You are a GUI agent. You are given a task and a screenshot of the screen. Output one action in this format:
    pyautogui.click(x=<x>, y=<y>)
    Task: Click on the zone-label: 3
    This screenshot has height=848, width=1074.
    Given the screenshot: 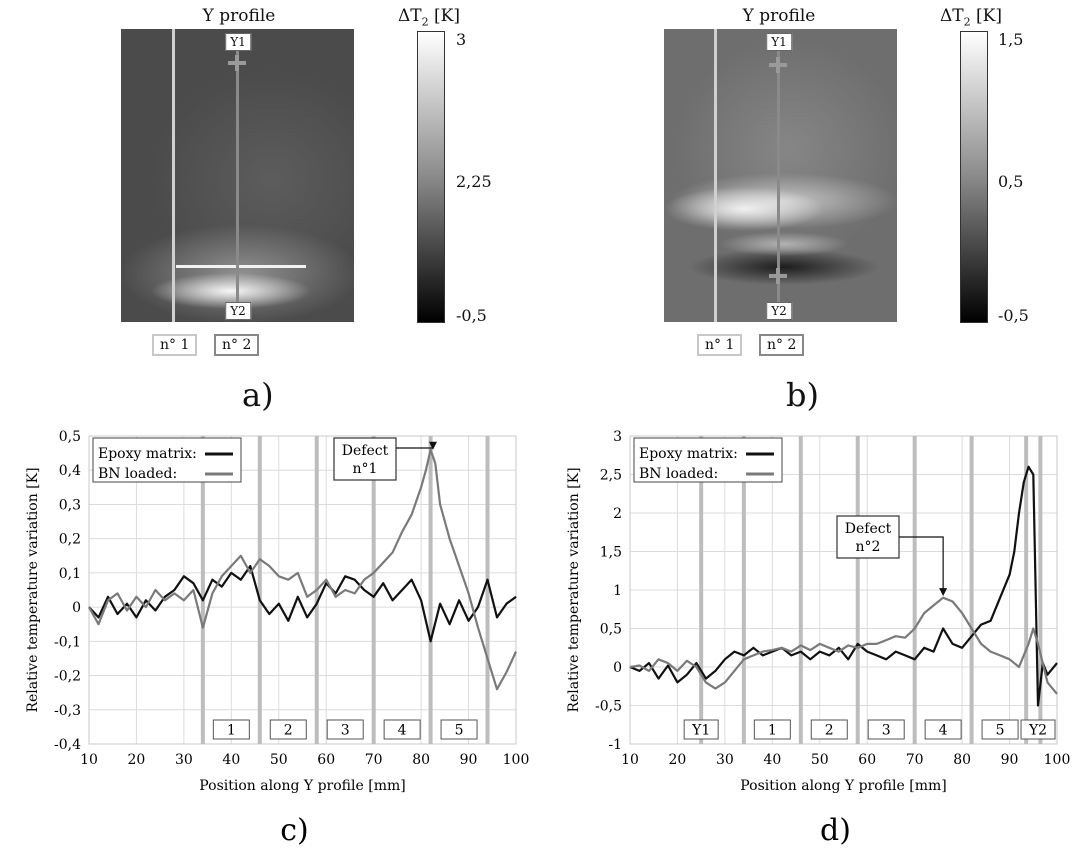 What is the action you would take?
    pyautogui.click(x=886, y=731)
    